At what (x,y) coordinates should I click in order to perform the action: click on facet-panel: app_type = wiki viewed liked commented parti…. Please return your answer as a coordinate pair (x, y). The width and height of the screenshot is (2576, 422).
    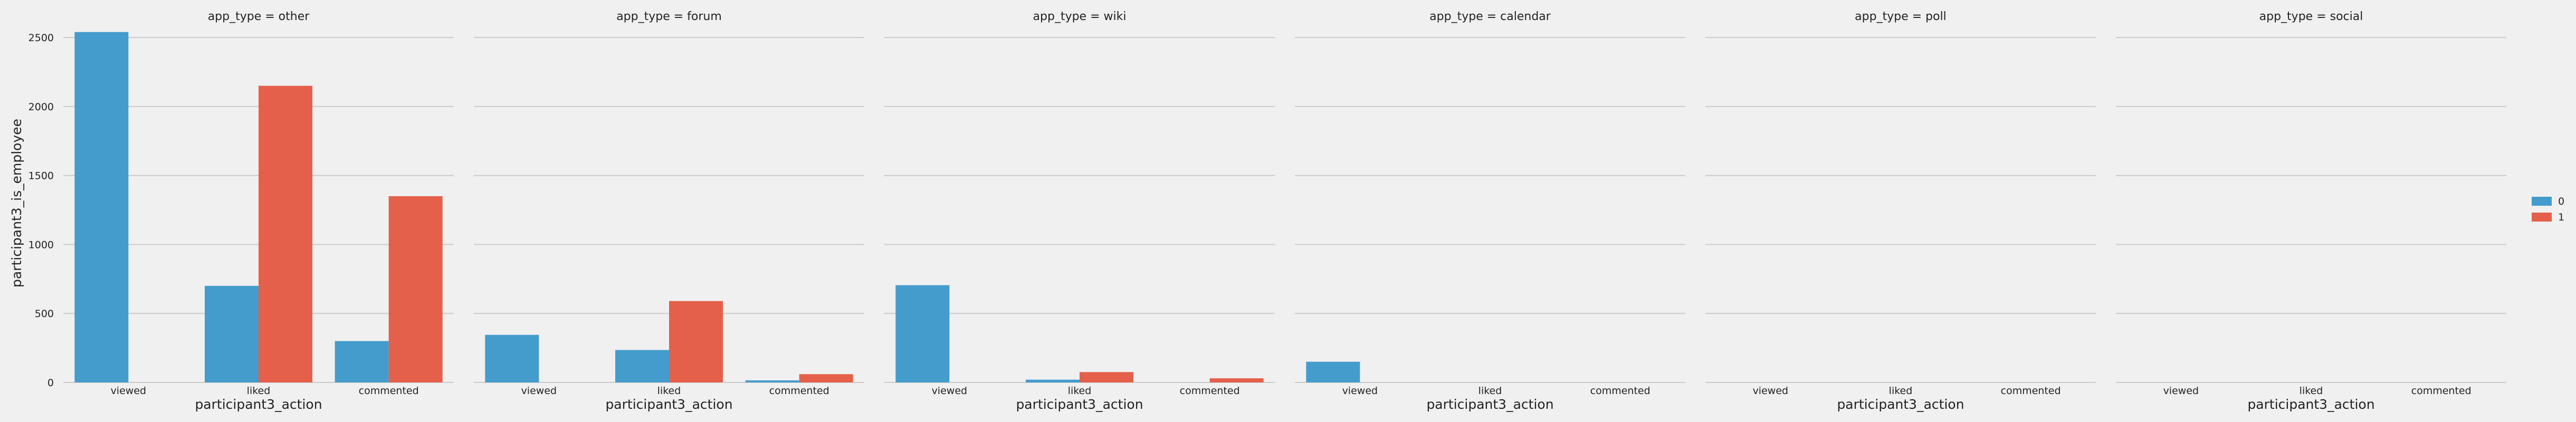
    Looking at the image, I should click on (1079, 211).